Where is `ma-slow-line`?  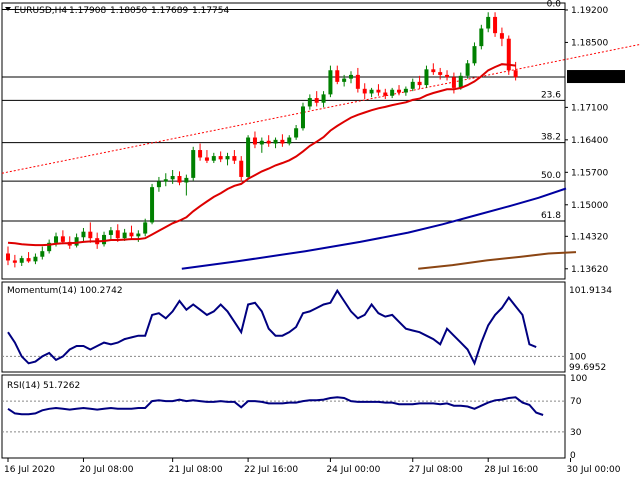 ma-slow-line is located at coordinates (497, 260).